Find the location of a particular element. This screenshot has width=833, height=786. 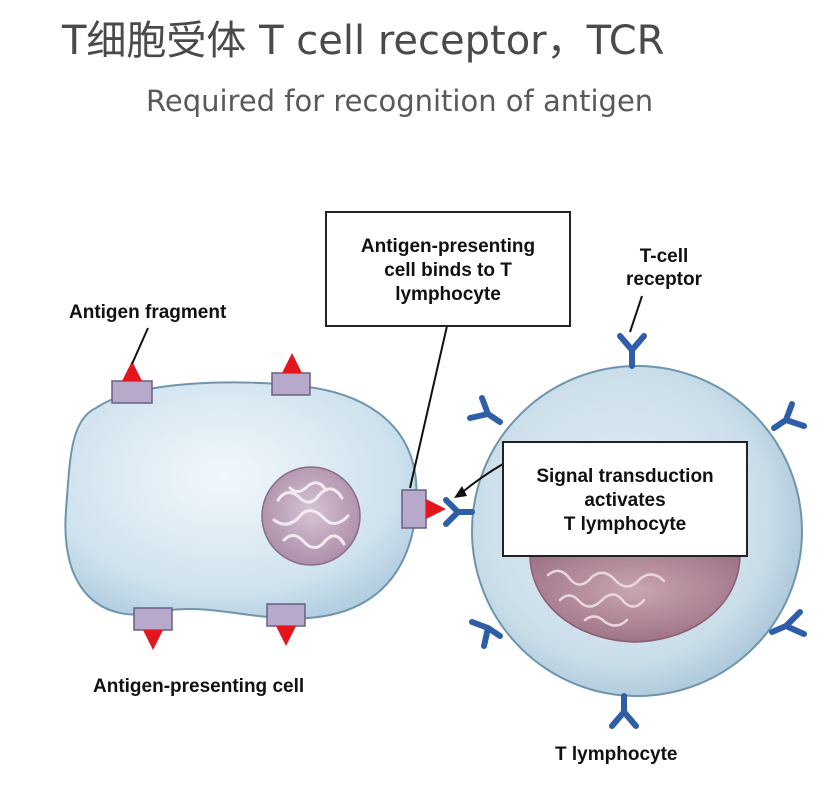

tcr-upper-left is located at coordinates (485, 410).